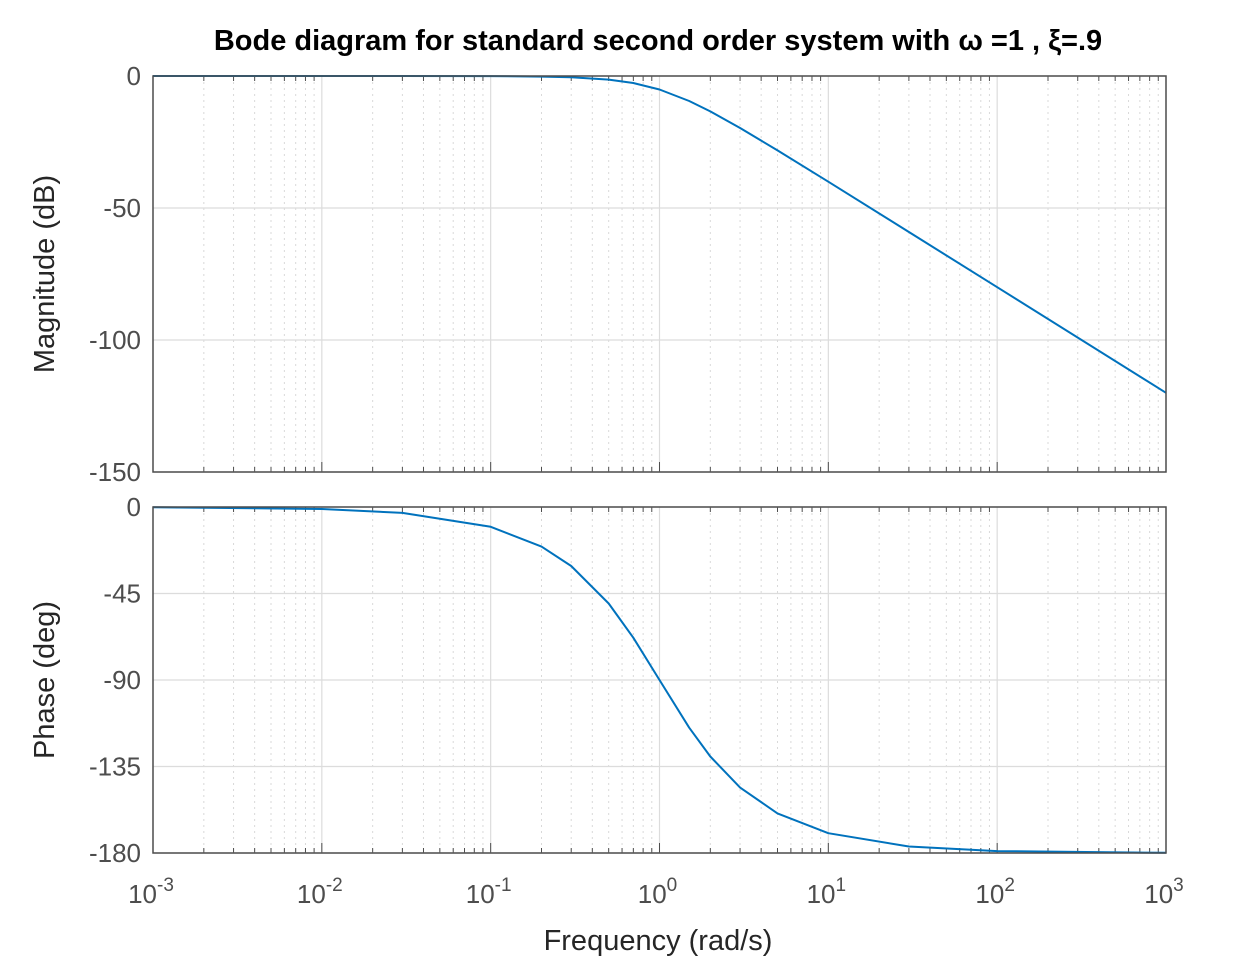 The height and width of the screenshot is (976, 1236). What do you see at coordinates (1009, 885) in the screenshot?
I see `x-tick-exponent: 2` at bounding box center [1009, 885].